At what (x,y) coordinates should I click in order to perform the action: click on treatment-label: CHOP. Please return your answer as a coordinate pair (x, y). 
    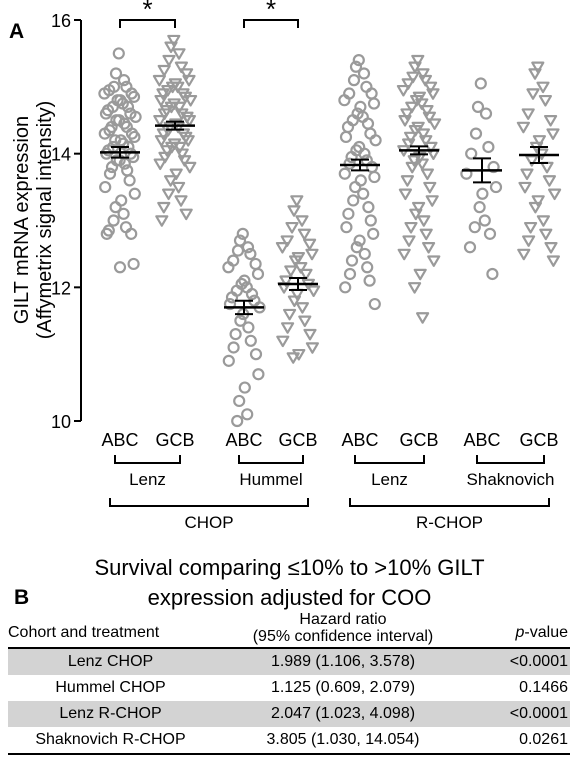
    Looking at the image, I should click on (208, 522).